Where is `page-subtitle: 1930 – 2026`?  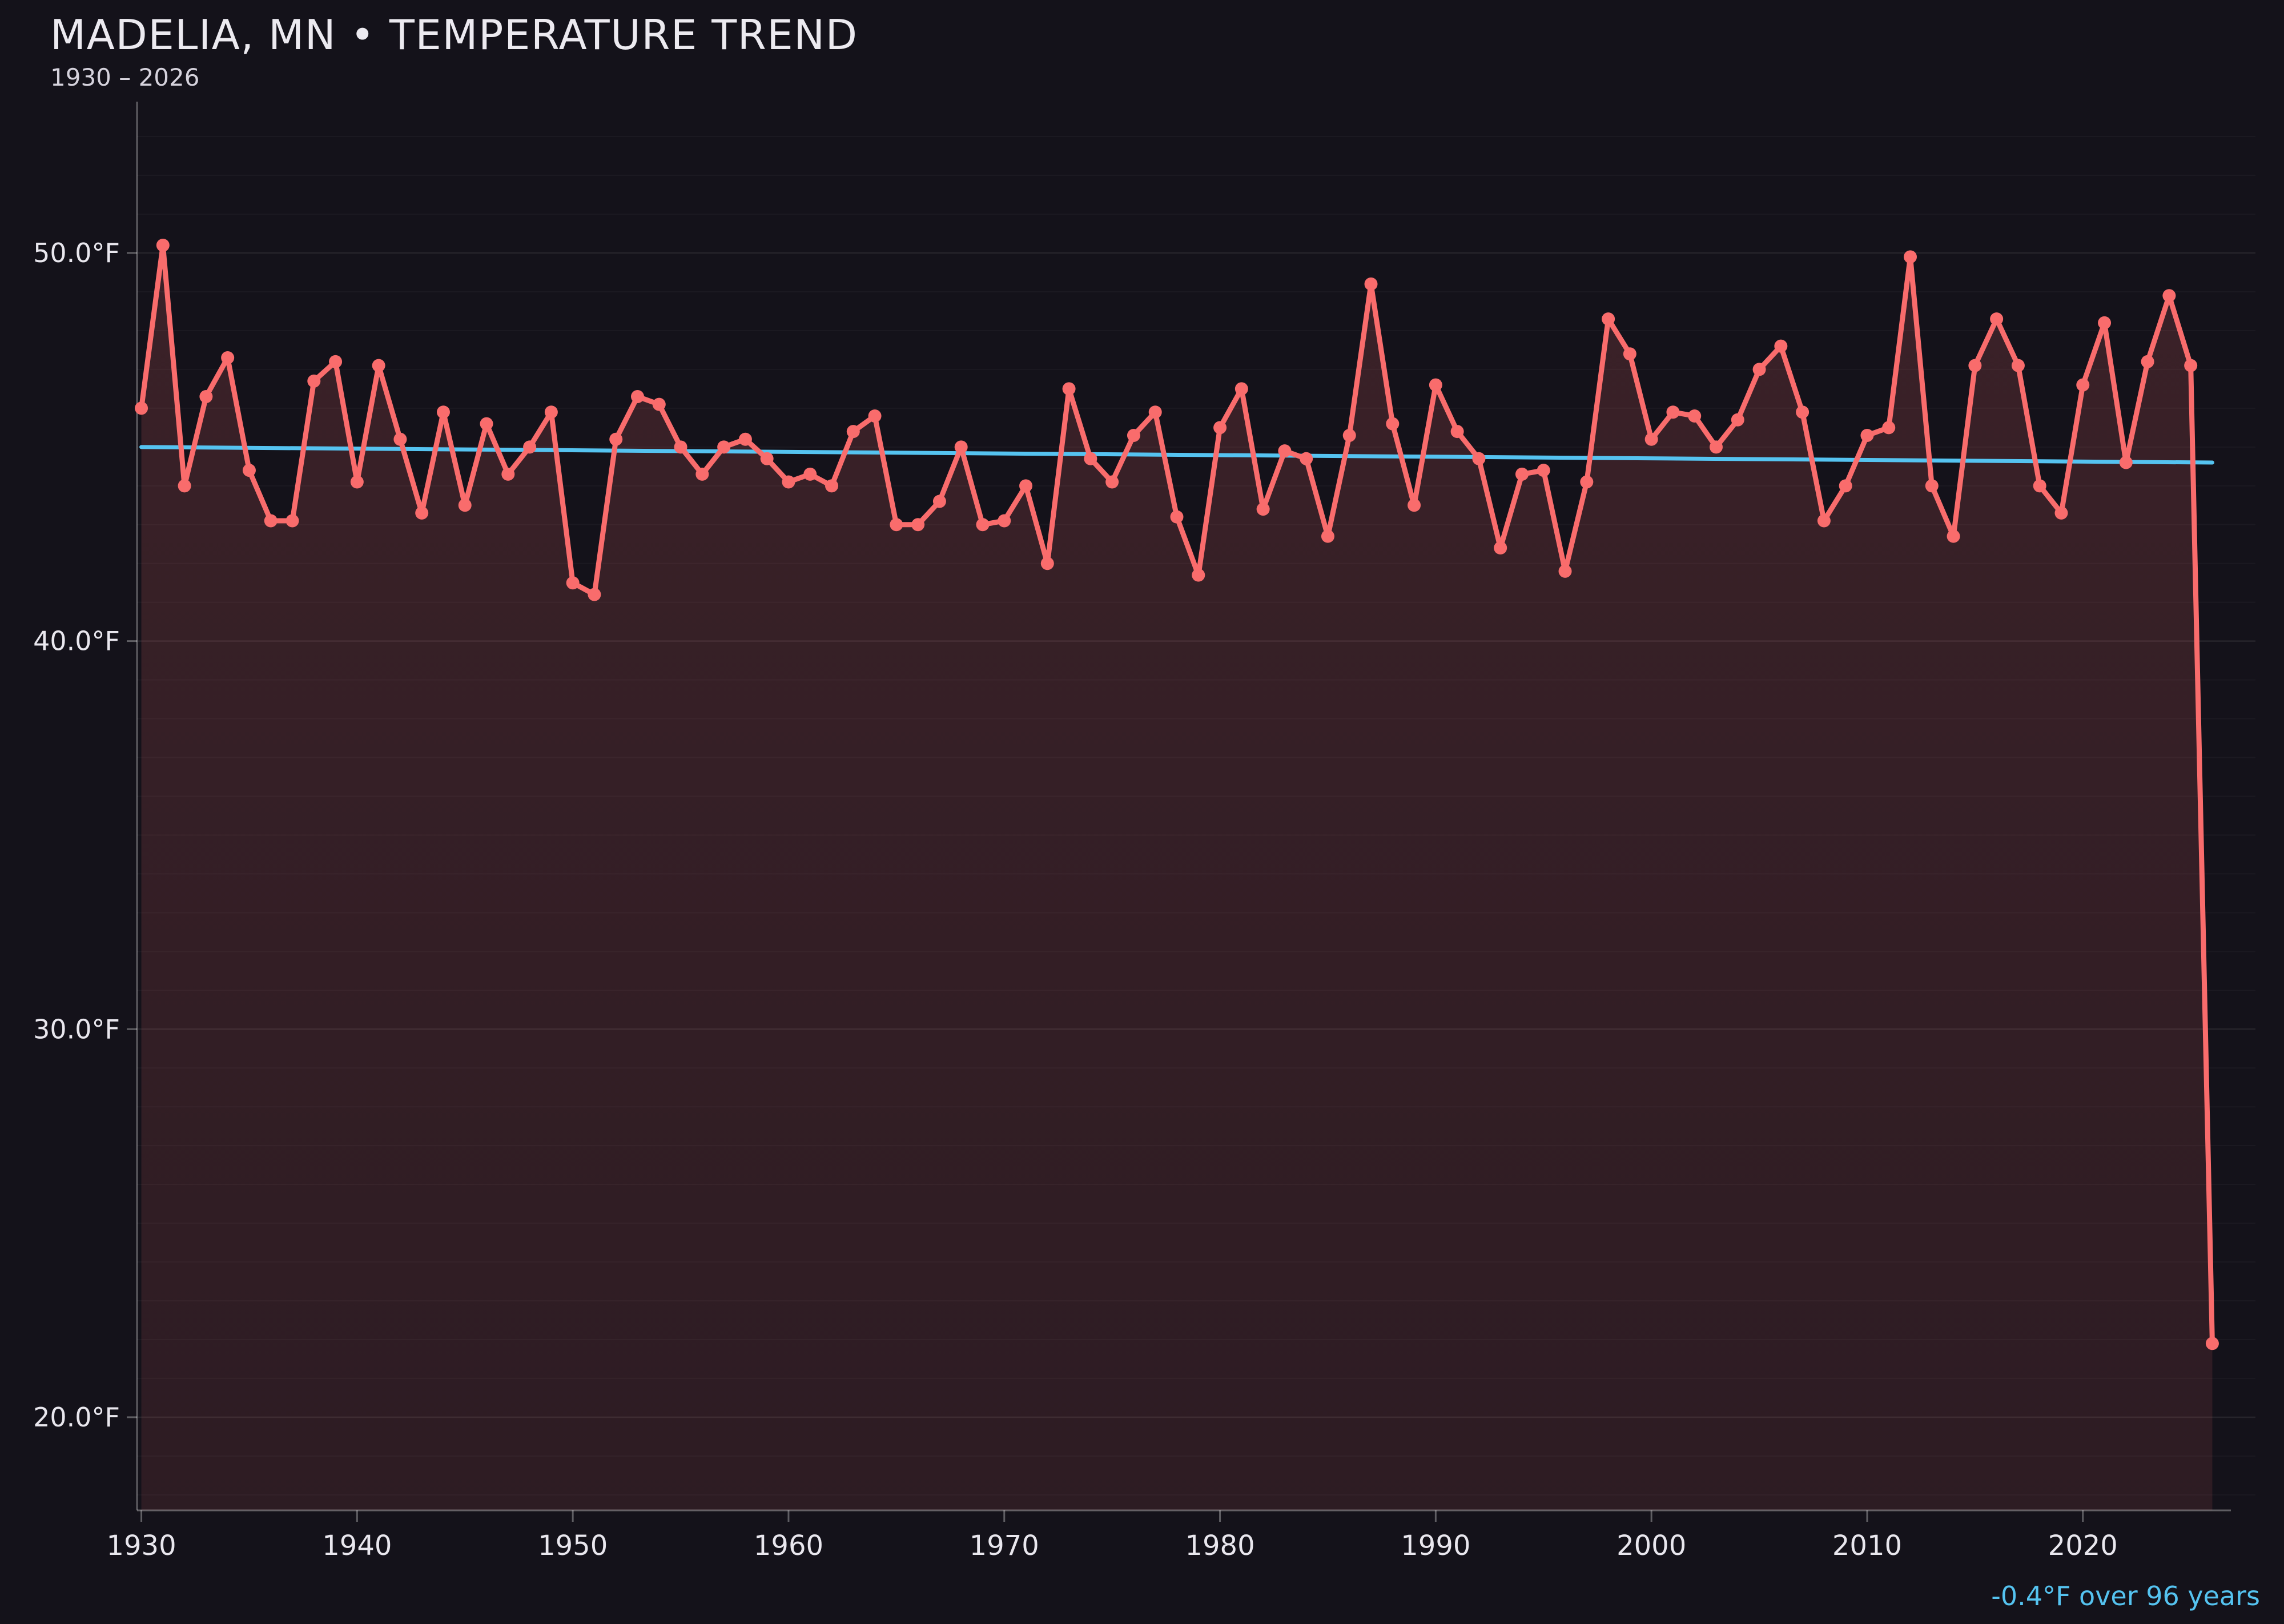 page-subtitle: 1930 – 2026 is located at coordinates (125, 77).